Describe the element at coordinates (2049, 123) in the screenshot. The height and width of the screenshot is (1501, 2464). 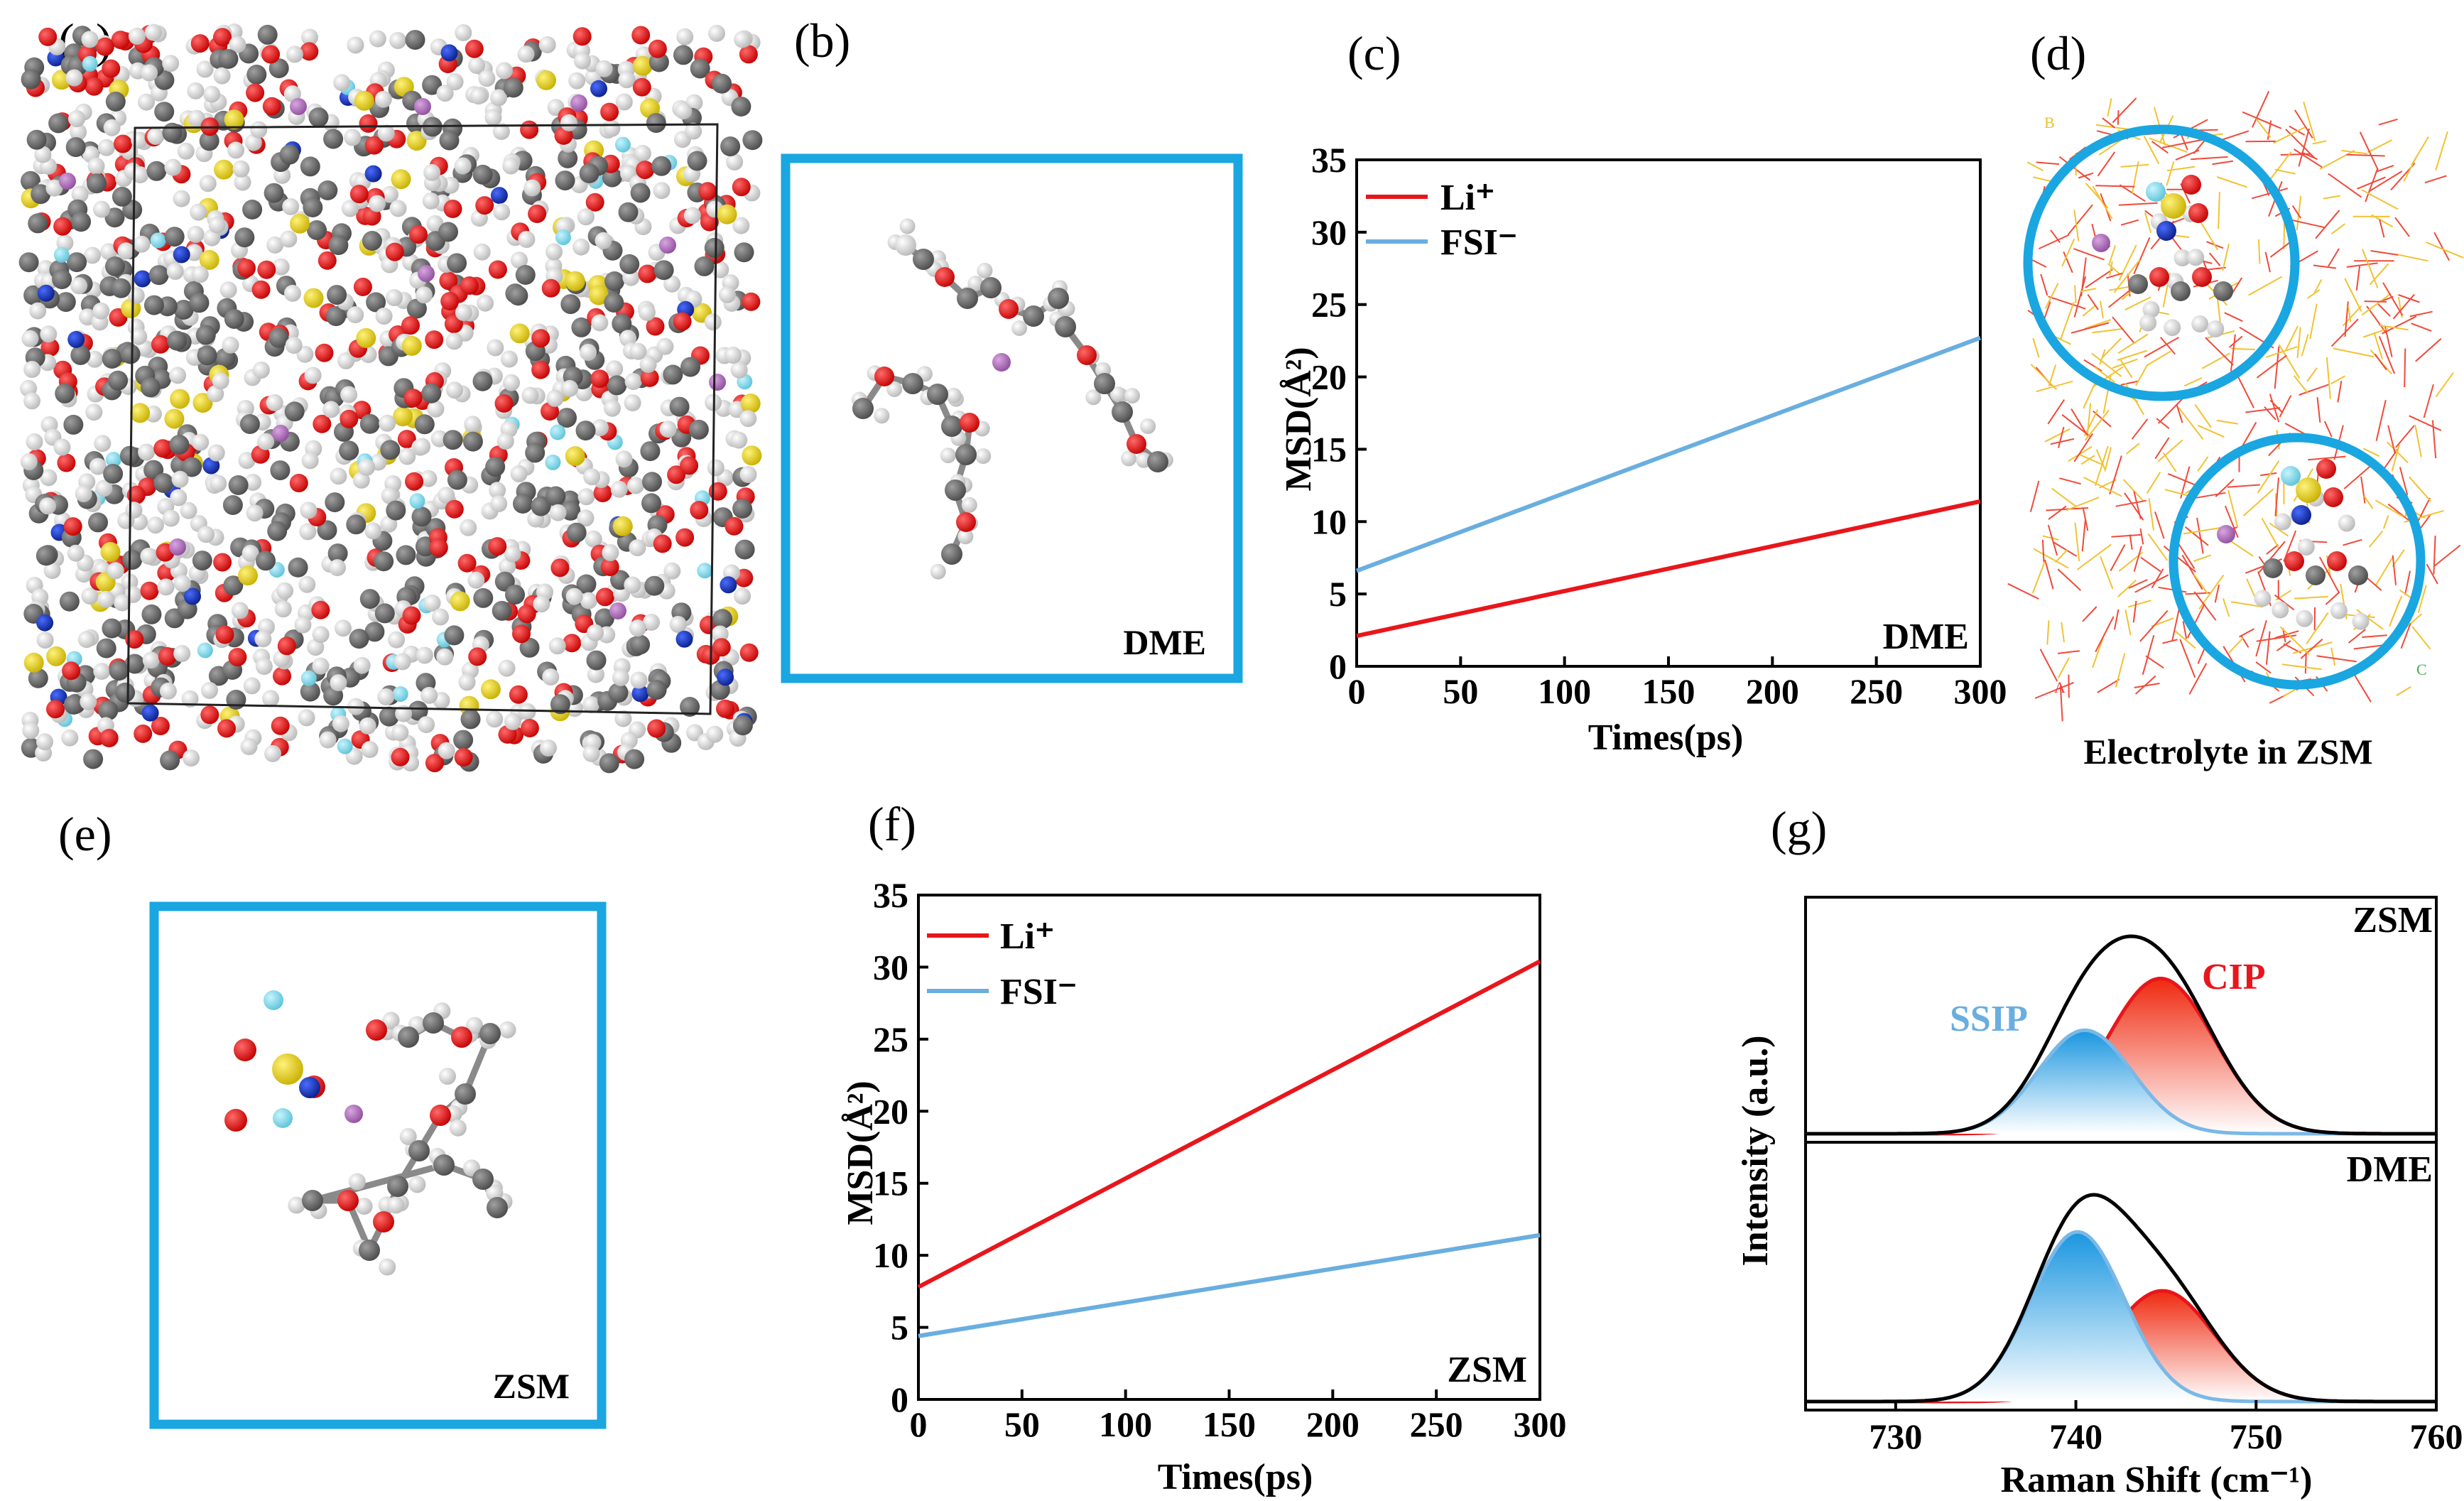
I see `lattice-corner-label-b: B` at that location.